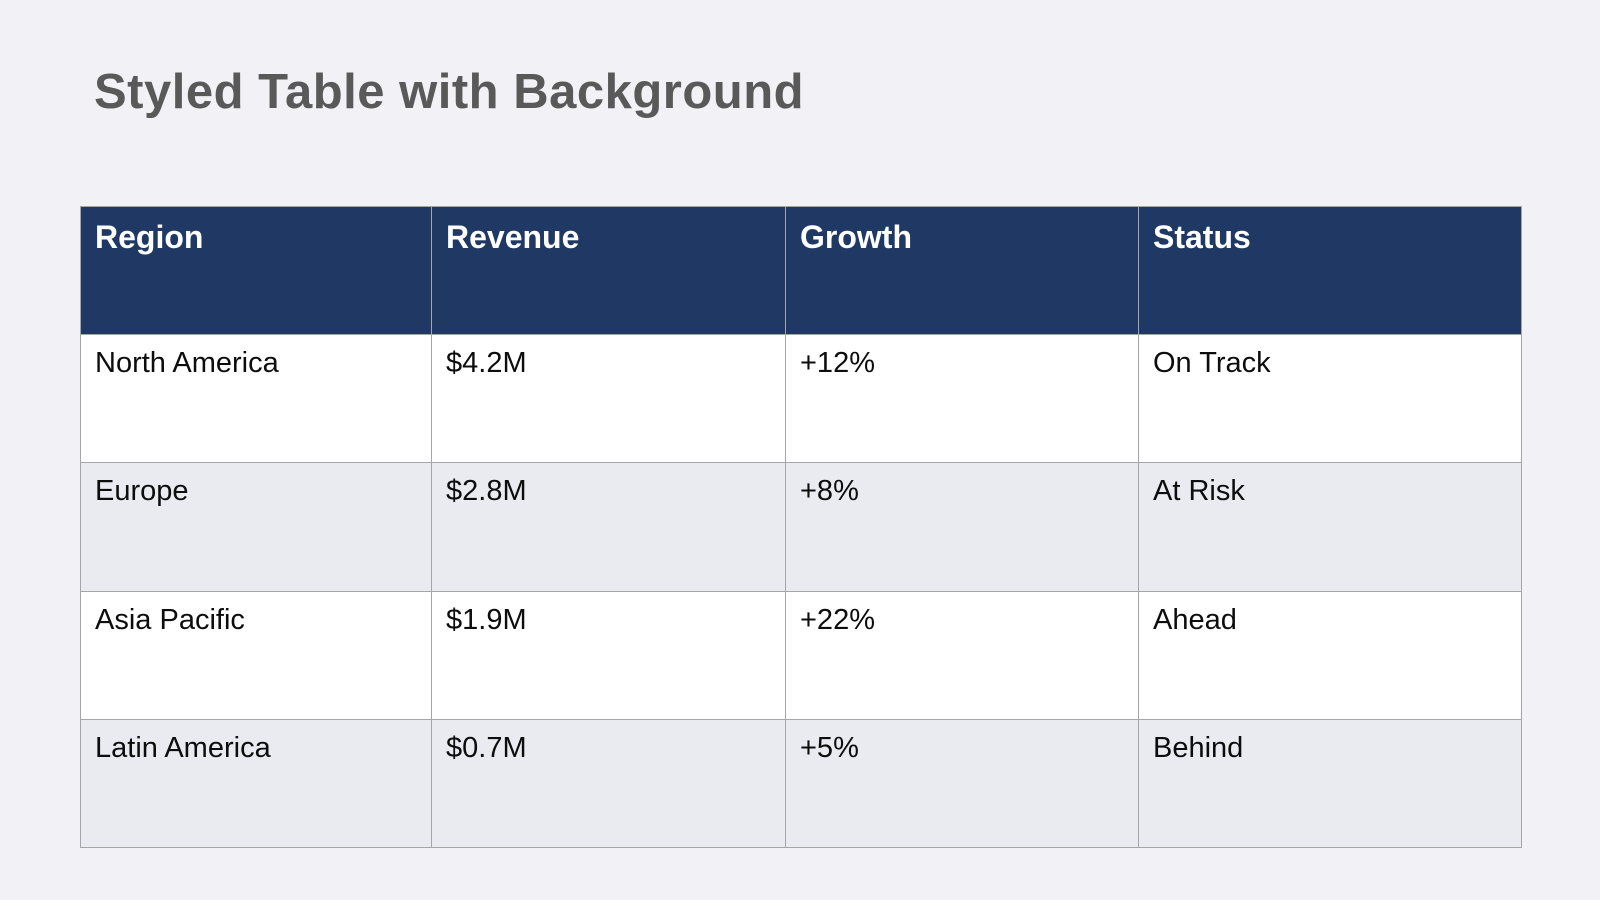  Describe the element at coordinates (449, 92) in the screenshot. I see `page-title: Styled Table with Background` at that location.